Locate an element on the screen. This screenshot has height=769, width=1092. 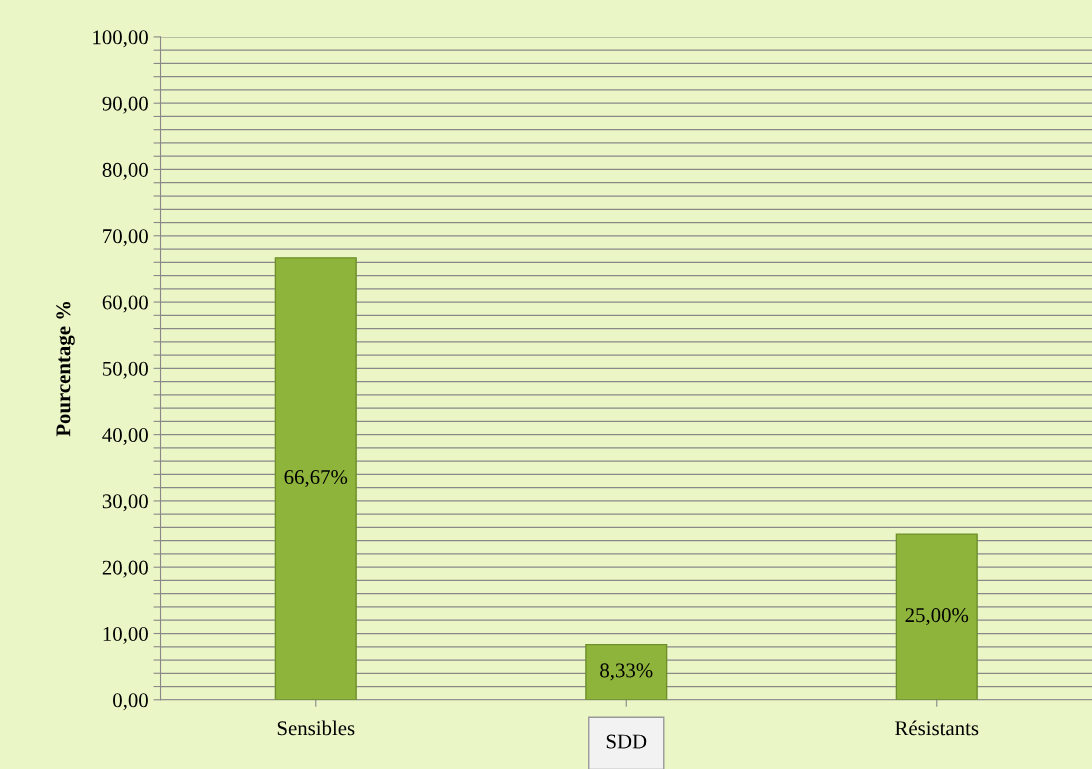
y-tick-label: 60,00 is located at coordinates (125, 304).